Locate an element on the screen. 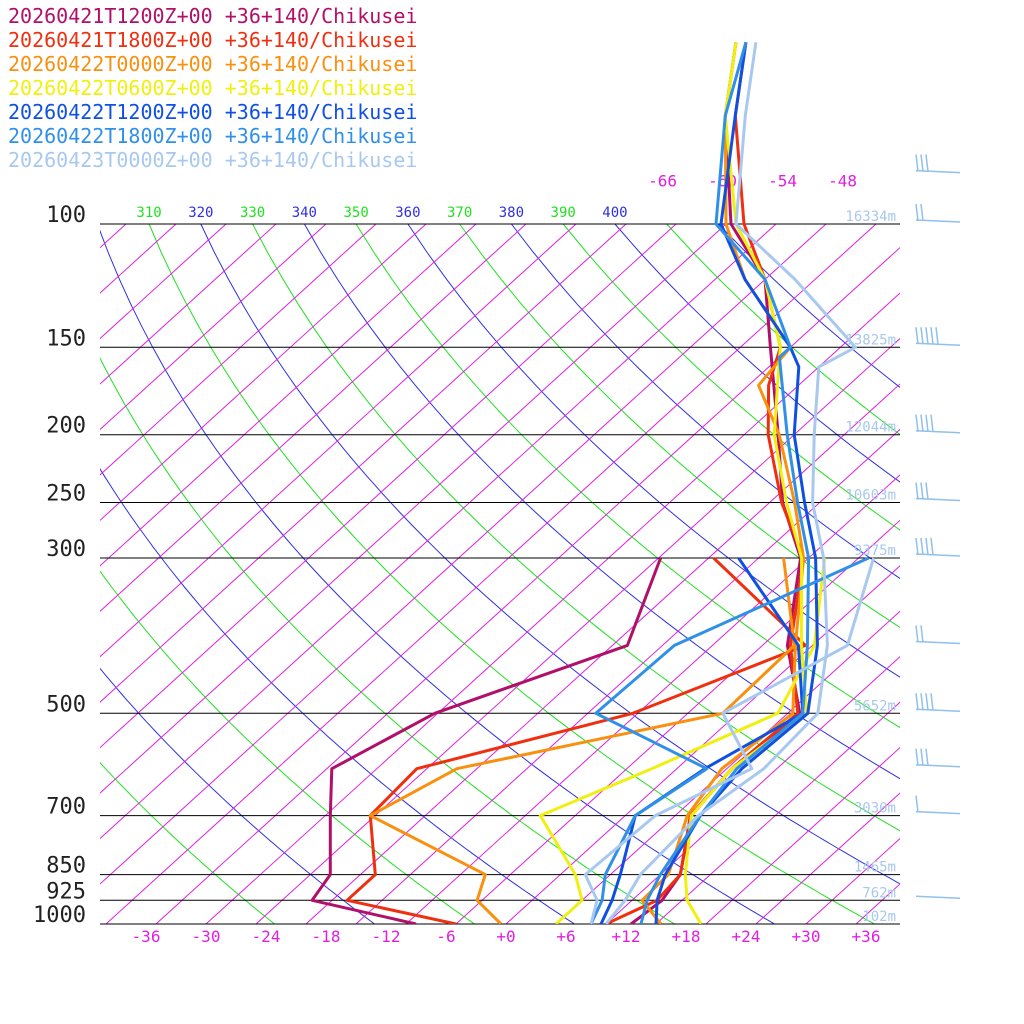  temp-tick--24: -24 is located at coordinates (266, 936).